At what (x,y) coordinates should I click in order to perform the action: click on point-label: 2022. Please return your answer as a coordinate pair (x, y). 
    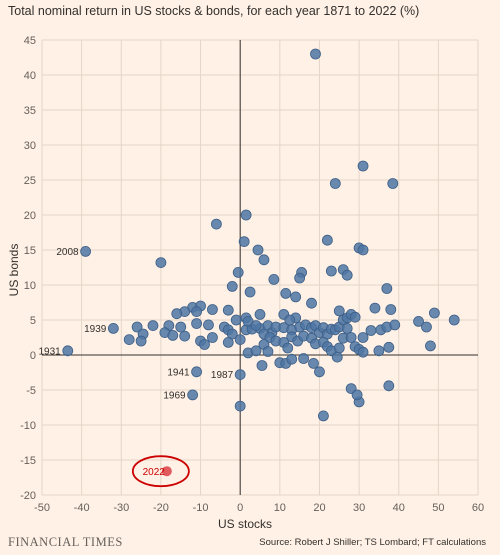
    Looking at the image, I should click on (154, 472).